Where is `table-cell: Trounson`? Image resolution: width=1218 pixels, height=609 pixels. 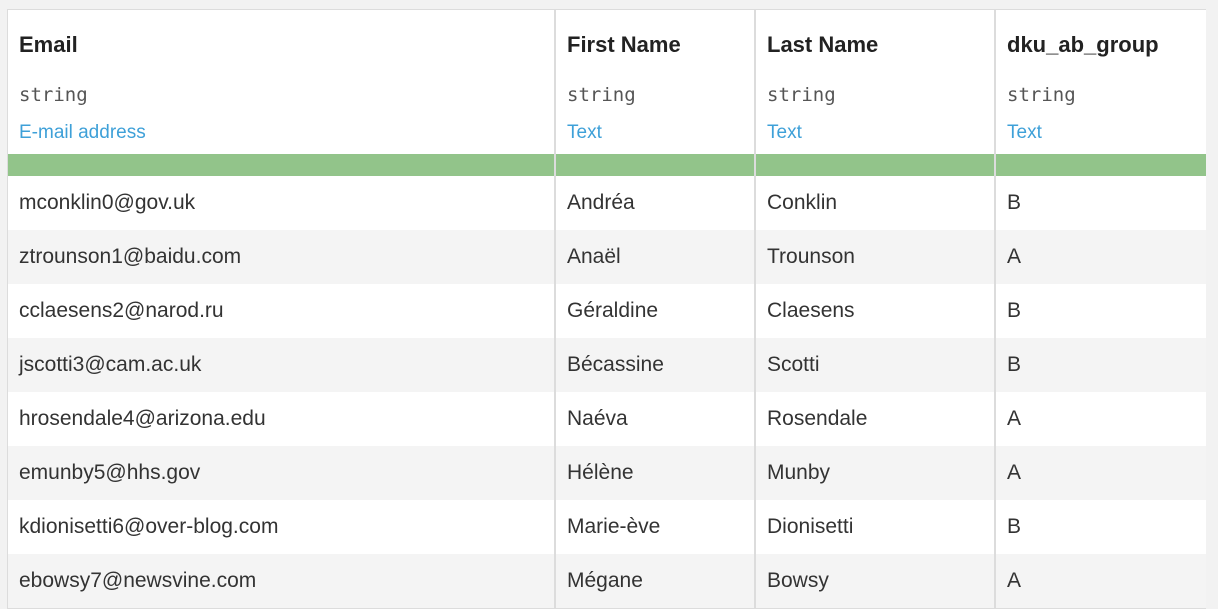 table-cell: Trounson is located at coordinates (876, 257).